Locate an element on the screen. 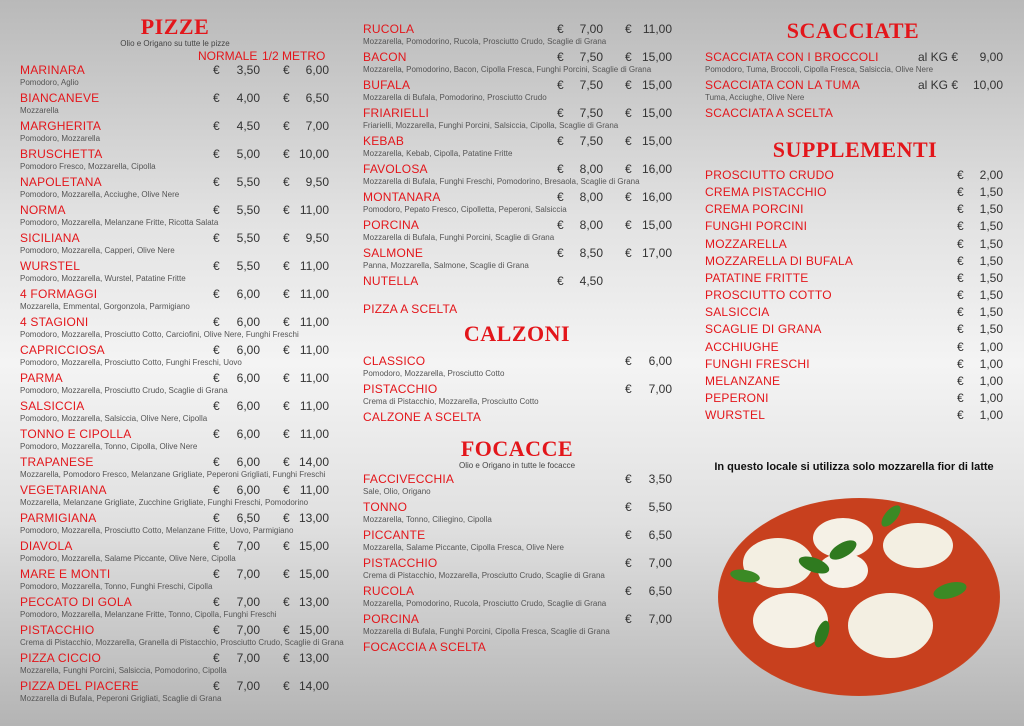  menu-item-name: WURSTEL is located at coordinates (50, 266).